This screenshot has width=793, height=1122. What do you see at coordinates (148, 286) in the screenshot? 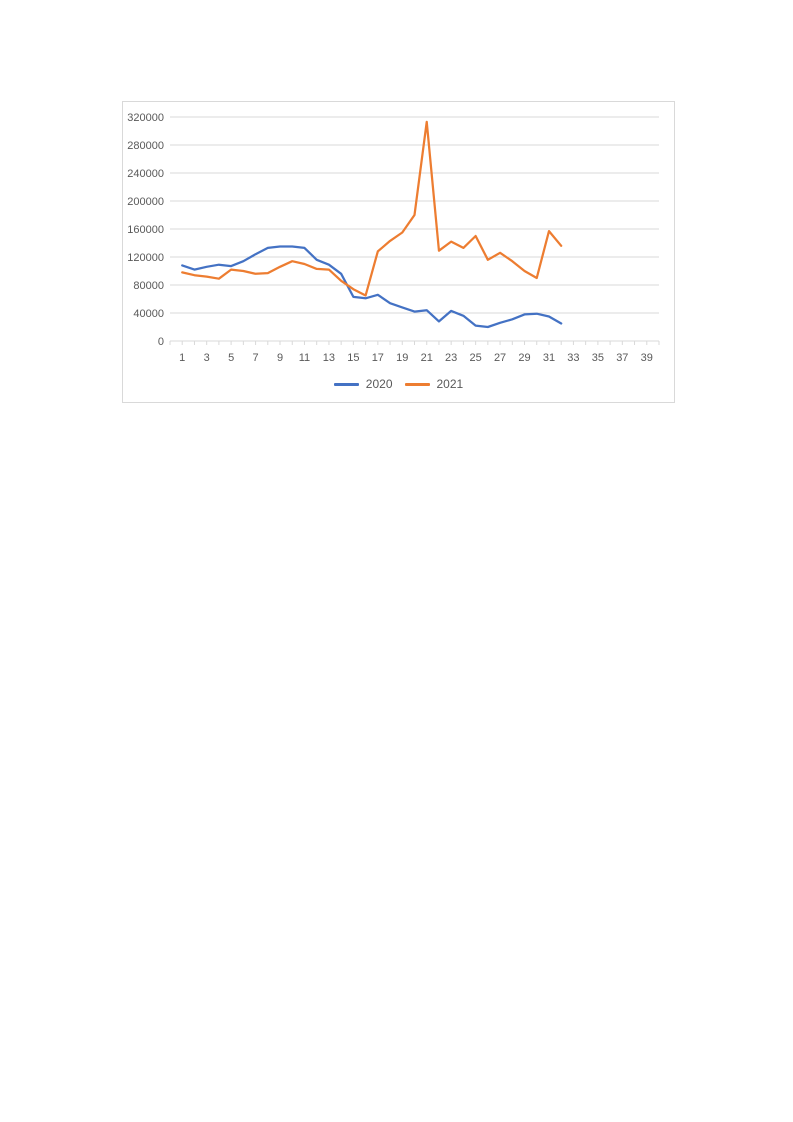
I see `y-axis-tick-label: 80000` at bounding box center [148, 286].